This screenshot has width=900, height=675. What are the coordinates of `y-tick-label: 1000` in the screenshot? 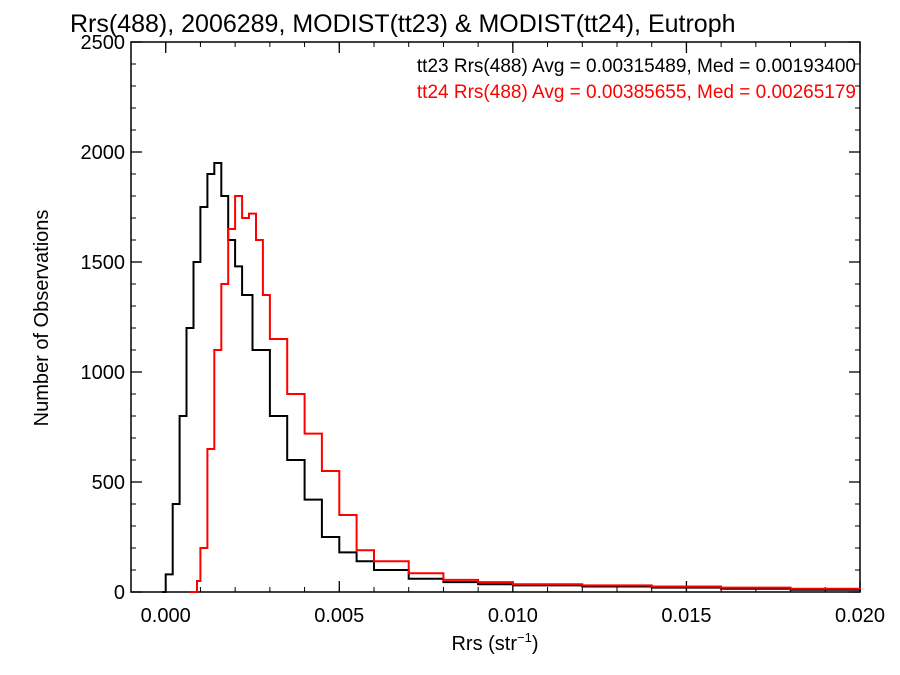 It's located at (103, 373).